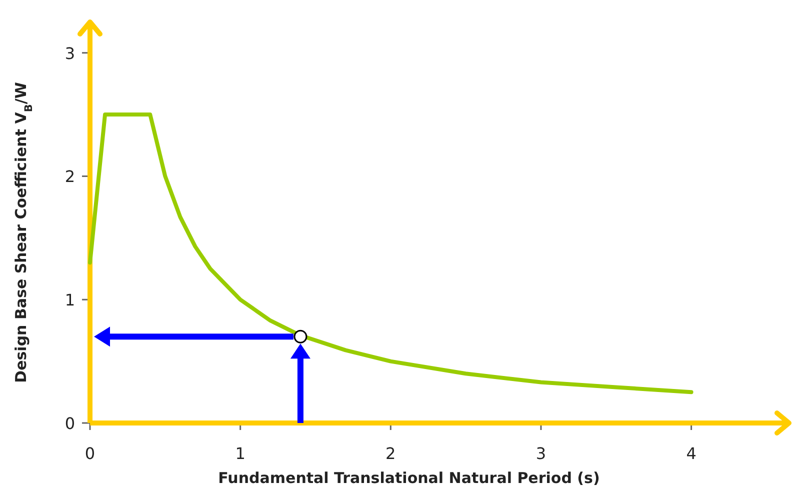 This screenshot has height=497, width=800. What do you see at coordinates (70, 53) in the screenshot?
I see `y-tick-label: 3` at bounding box center [70, 53].